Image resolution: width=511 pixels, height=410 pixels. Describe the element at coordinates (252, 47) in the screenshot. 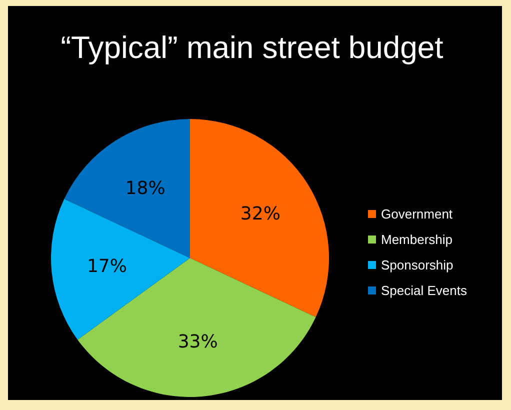

I see `chart-title: “Typical” main street budget` at that location.